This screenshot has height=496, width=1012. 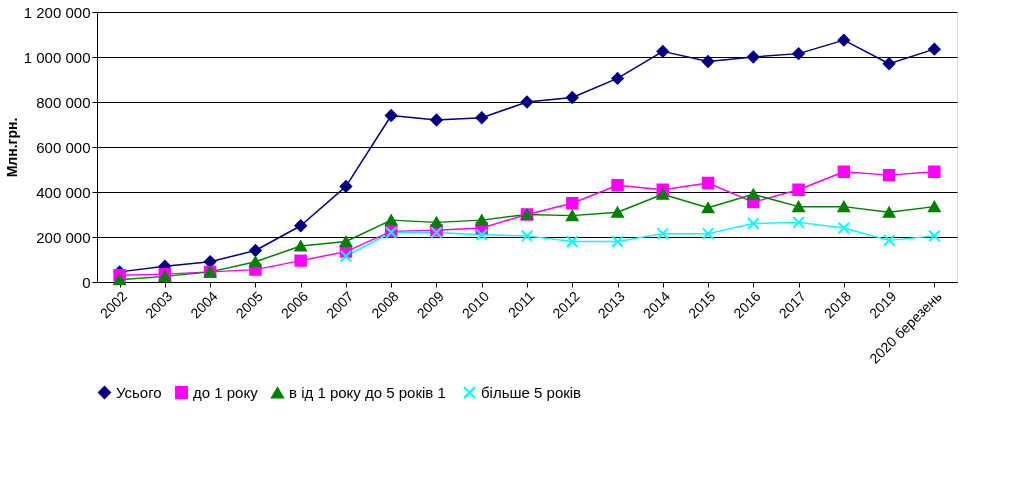 What do you see at coordinates (57, 57) in the screenshot?
I see `y-tick-label: 1 000 000` at bounding box center [57, 57].